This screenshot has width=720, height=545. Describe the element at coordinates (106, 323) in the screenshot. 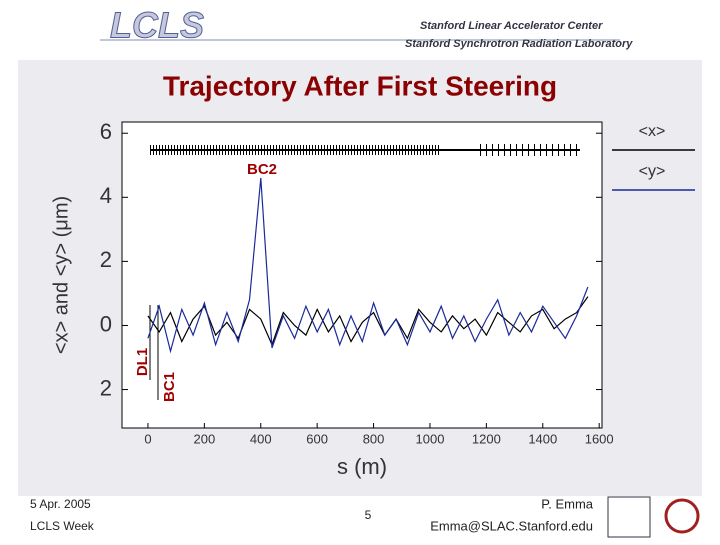

I see `y-tick-label: 0` at that location.